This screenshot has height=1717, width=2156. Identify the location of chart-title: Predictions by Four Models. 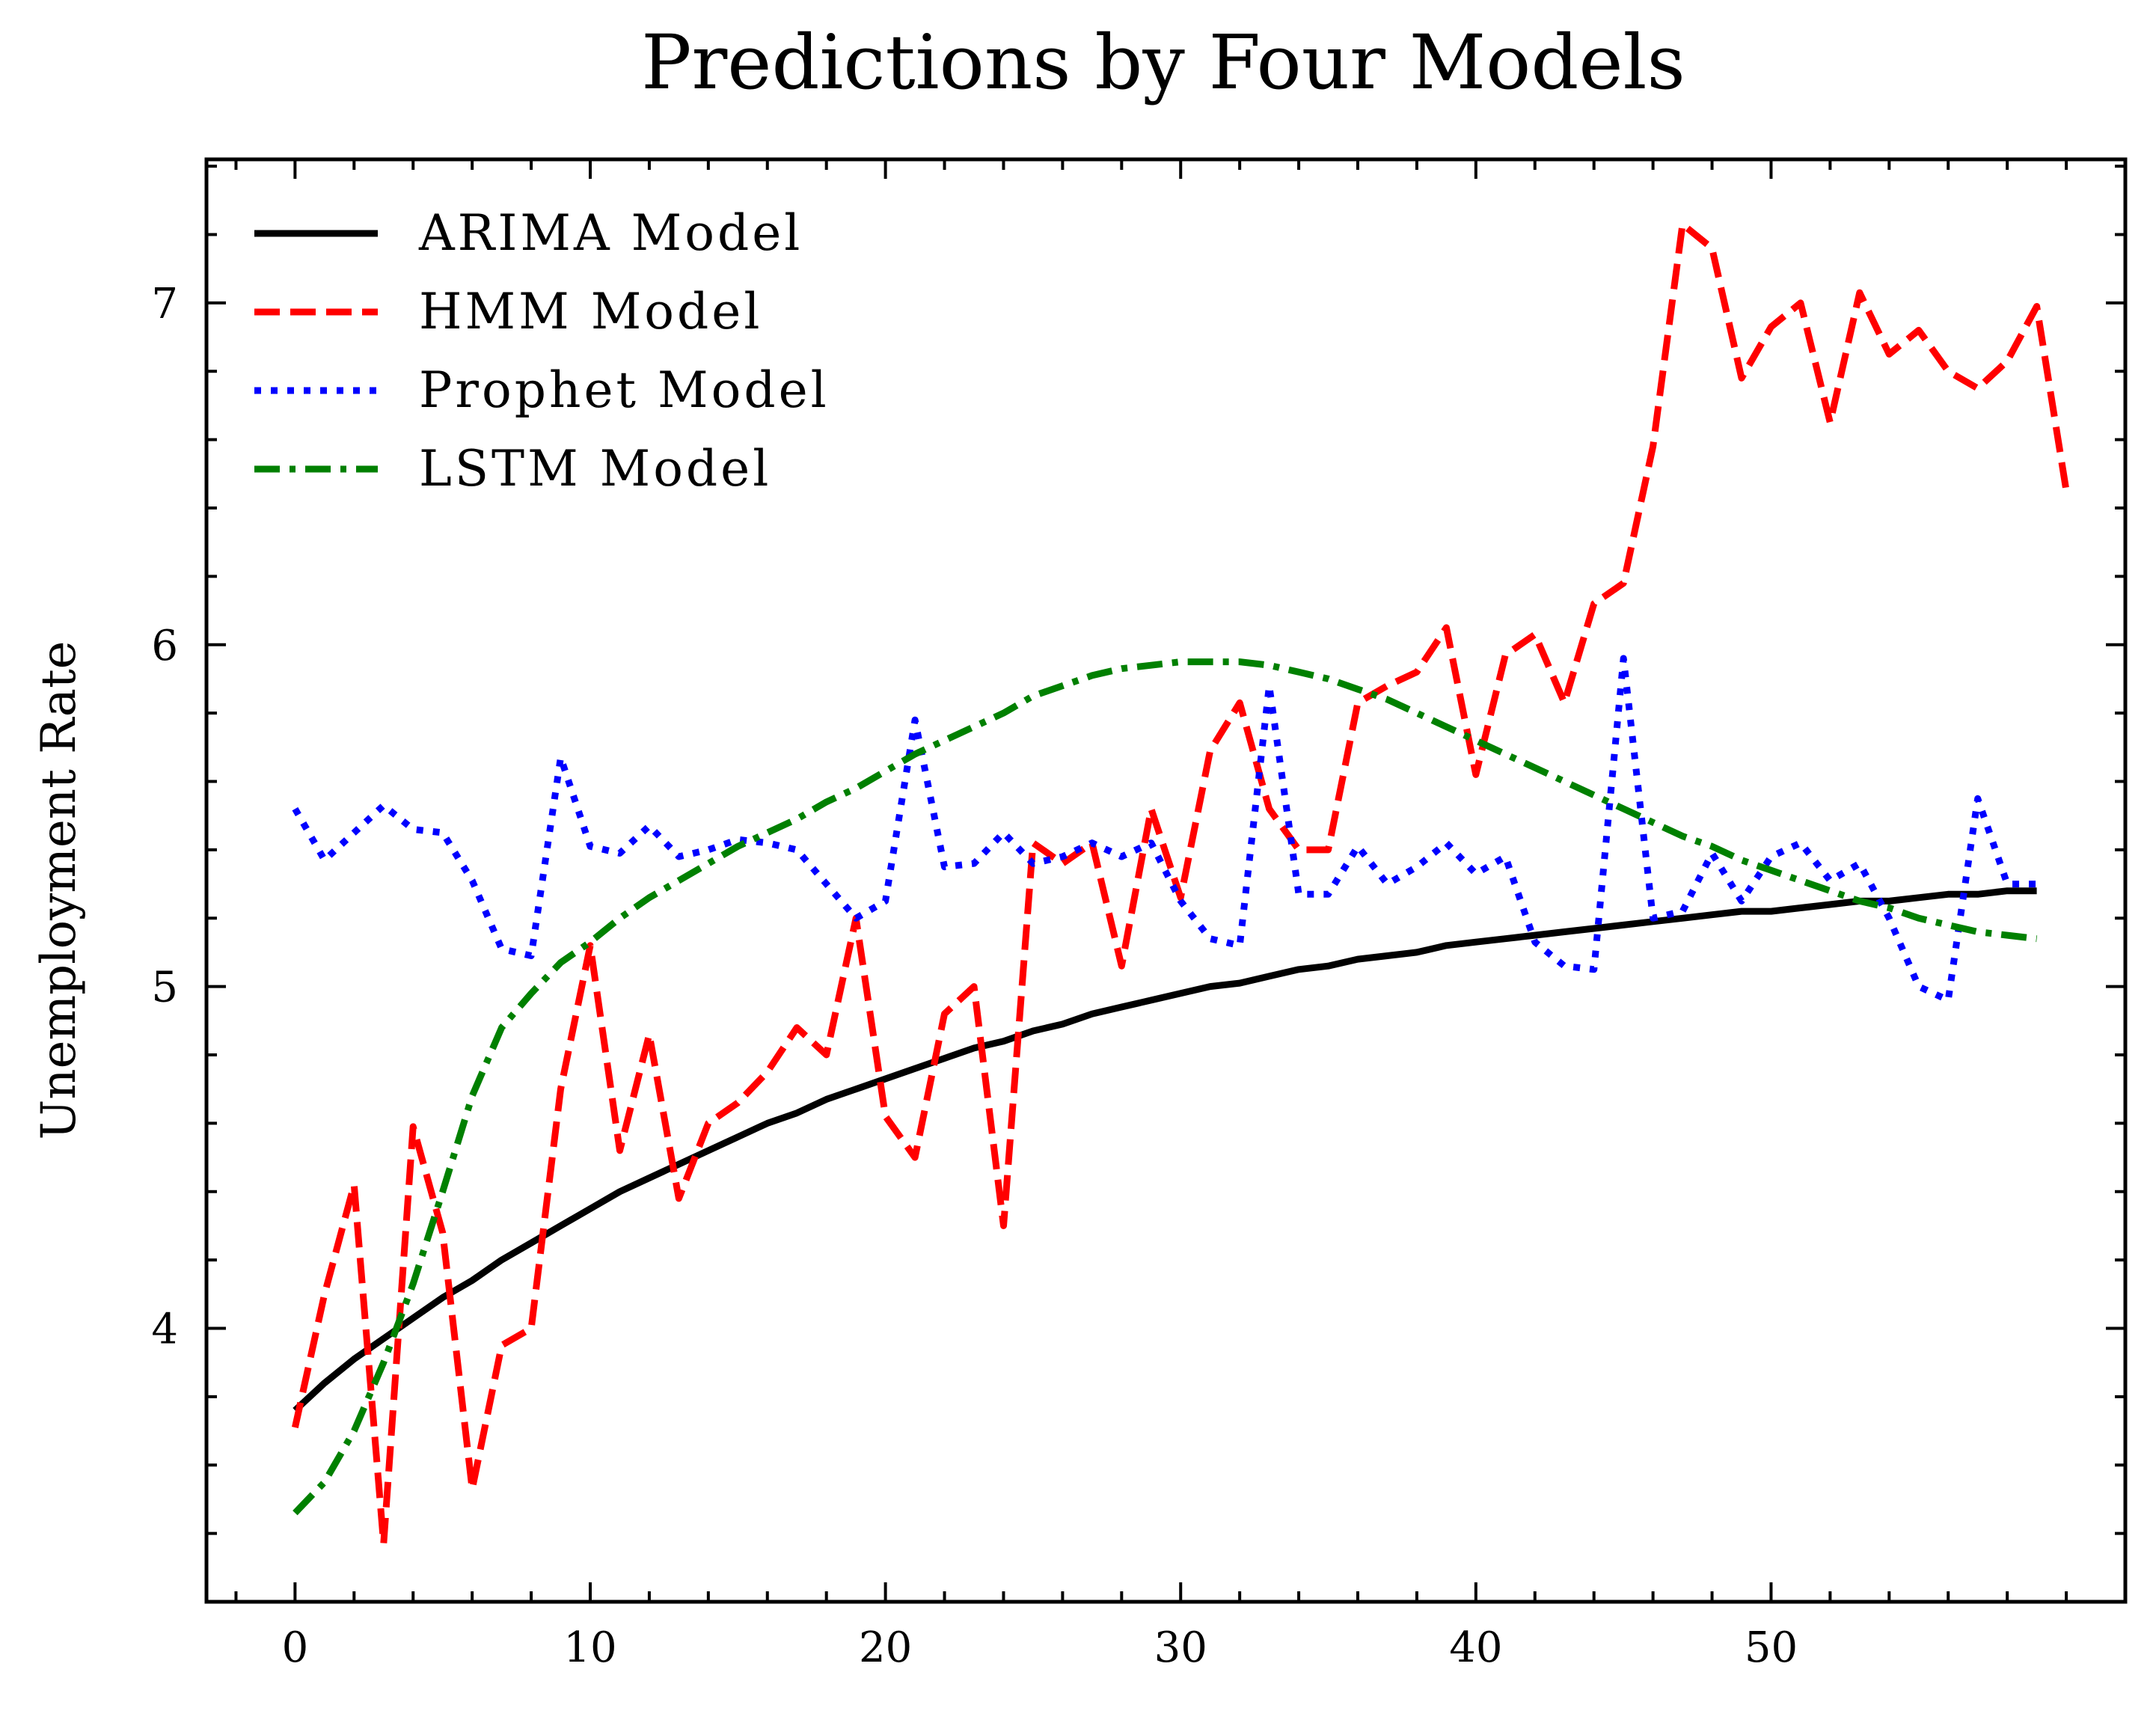
(1163, 63).